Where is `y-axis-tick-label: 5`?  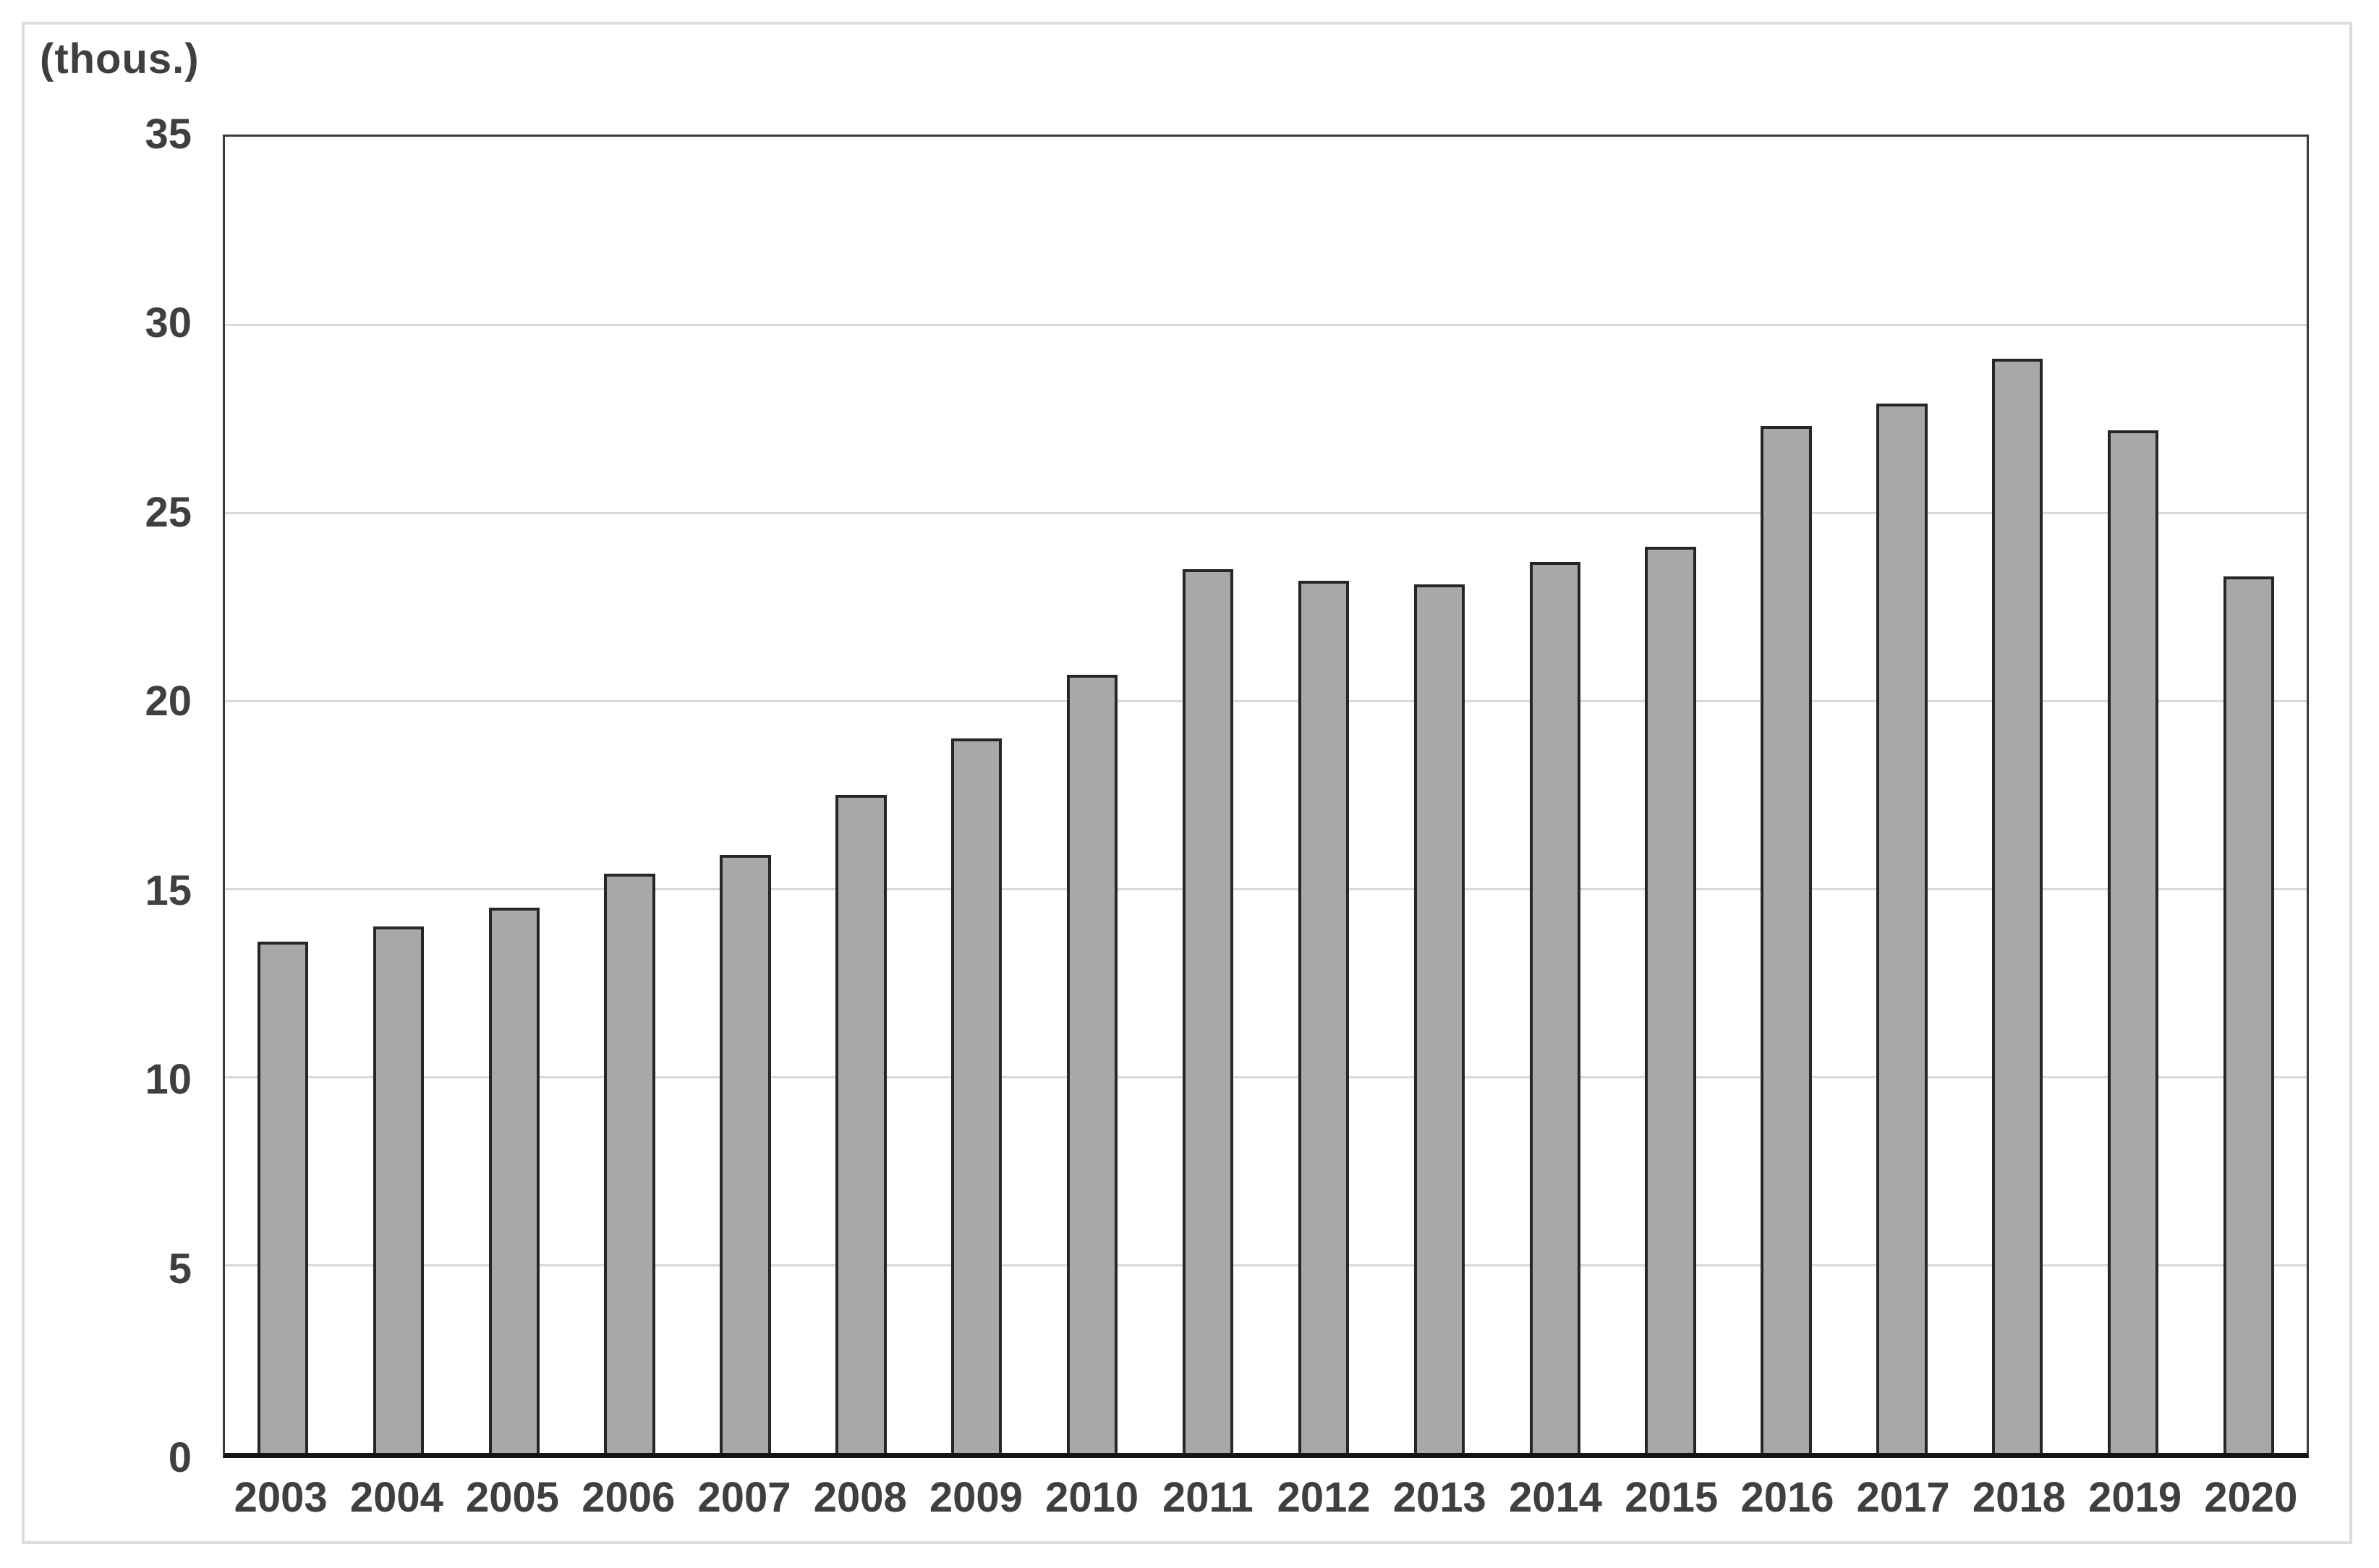 y-axis-tick-label: 5 is located at coordinates (180, 1268).